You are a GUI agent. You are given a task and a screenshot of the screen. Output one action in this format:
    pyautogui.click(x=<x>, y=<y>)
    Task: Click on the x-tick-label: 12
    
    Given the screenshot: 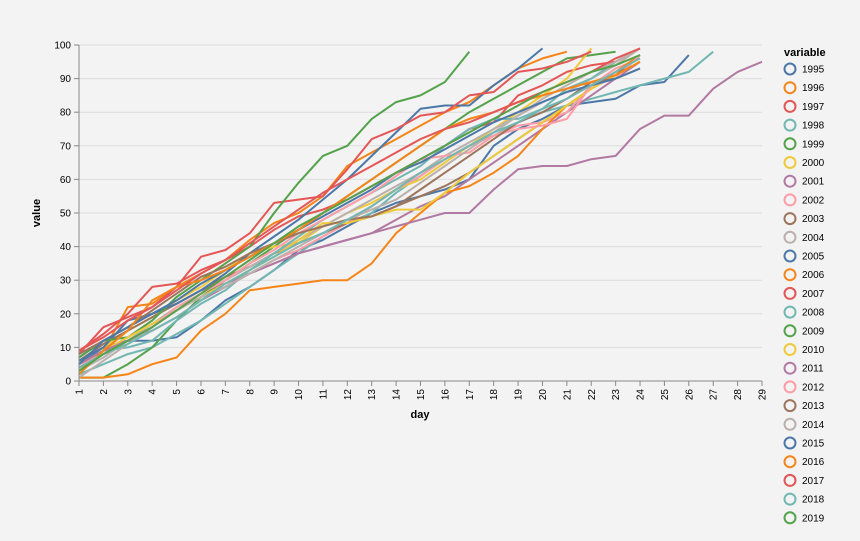 What is the action you would take?
    pyautogui.click(x=348, y=395)
    